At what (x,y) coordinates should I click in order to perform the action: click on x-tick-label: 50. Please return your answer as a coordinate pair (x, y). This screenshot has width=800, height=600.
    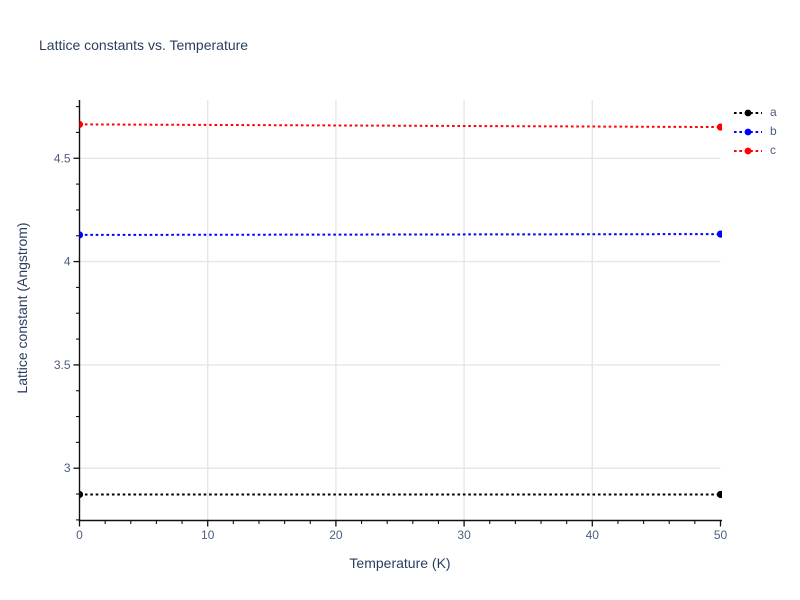
    Looking at the image, I should click on (721, 535).